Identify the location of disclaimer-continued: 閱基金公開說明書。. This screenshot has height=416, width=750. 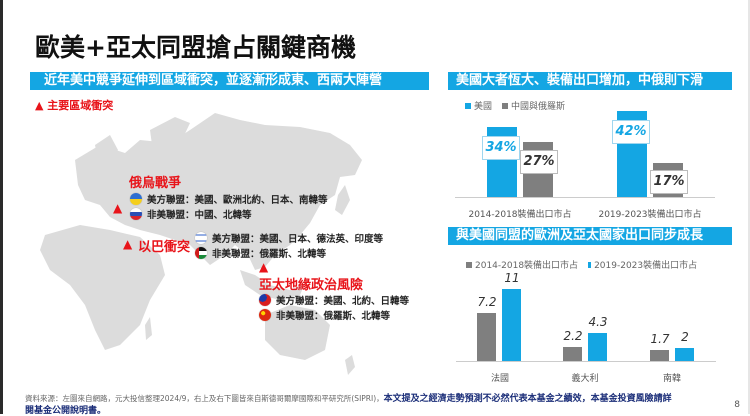
(66, 411).